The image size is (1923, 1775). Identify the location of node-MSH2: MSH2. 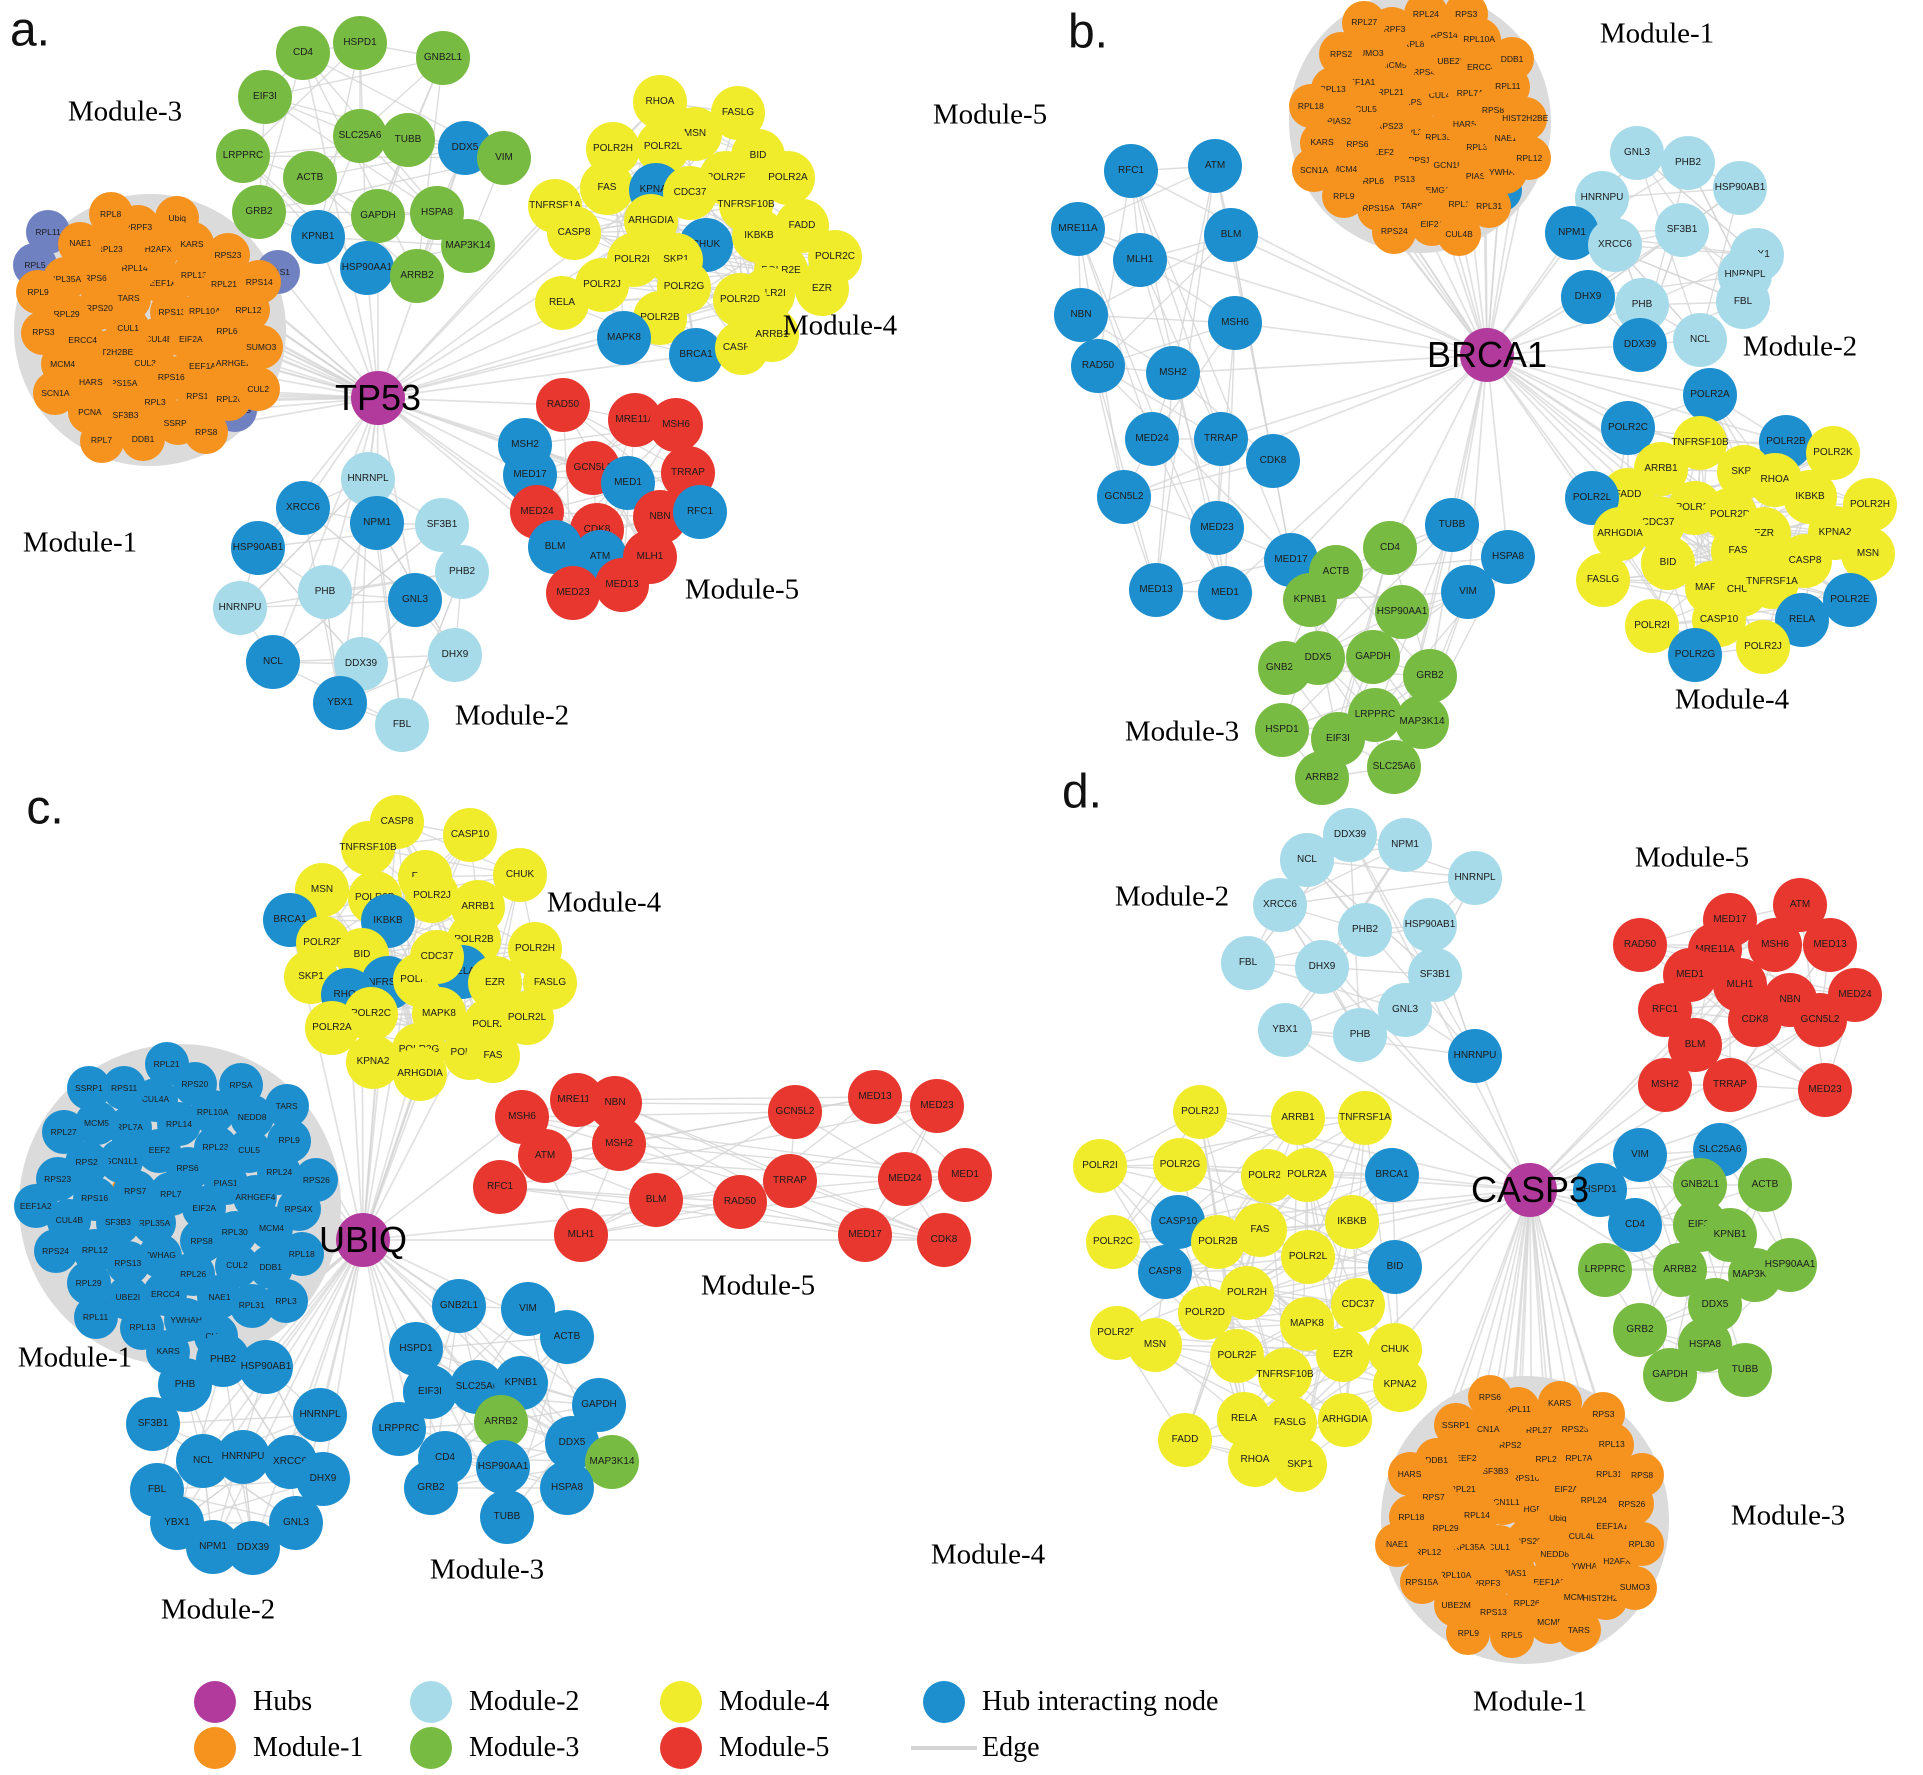
(619, 1144).